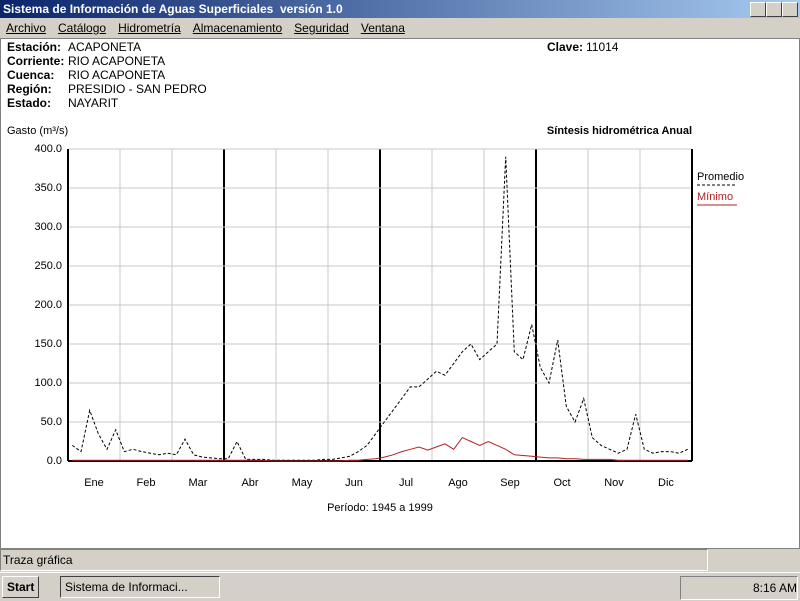 The image size is (800, 601). What do you see at coordinates (302, 483) in the screenshot?
I see `x-tick-label: May` at bounding box center [302, 483].